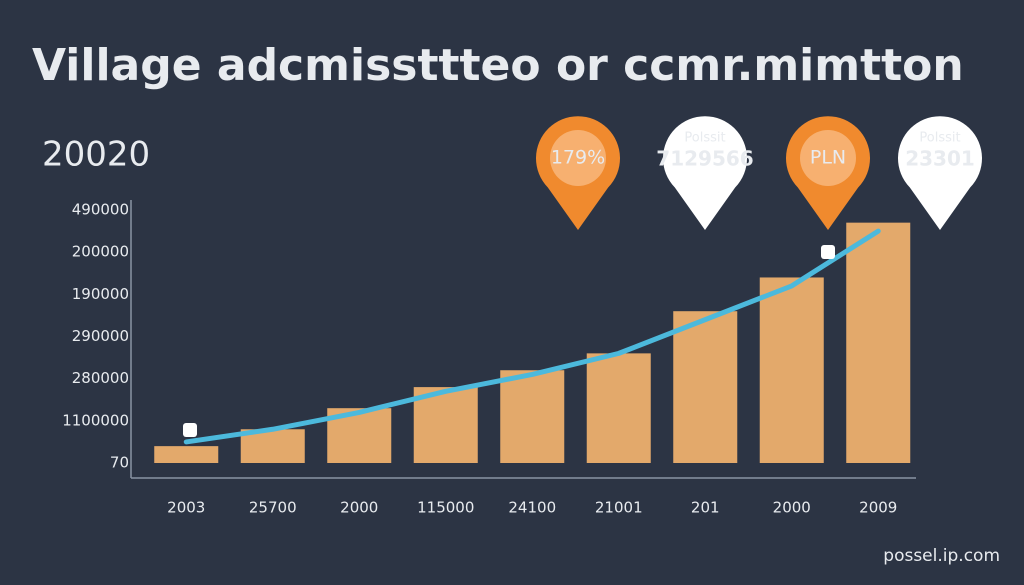 Image resolution: width=1024 pixels, height=585 pixels. Describe the element at coordinates (96, 155) in the screenshot. I see `chart-subtitle: 20020` at that location.